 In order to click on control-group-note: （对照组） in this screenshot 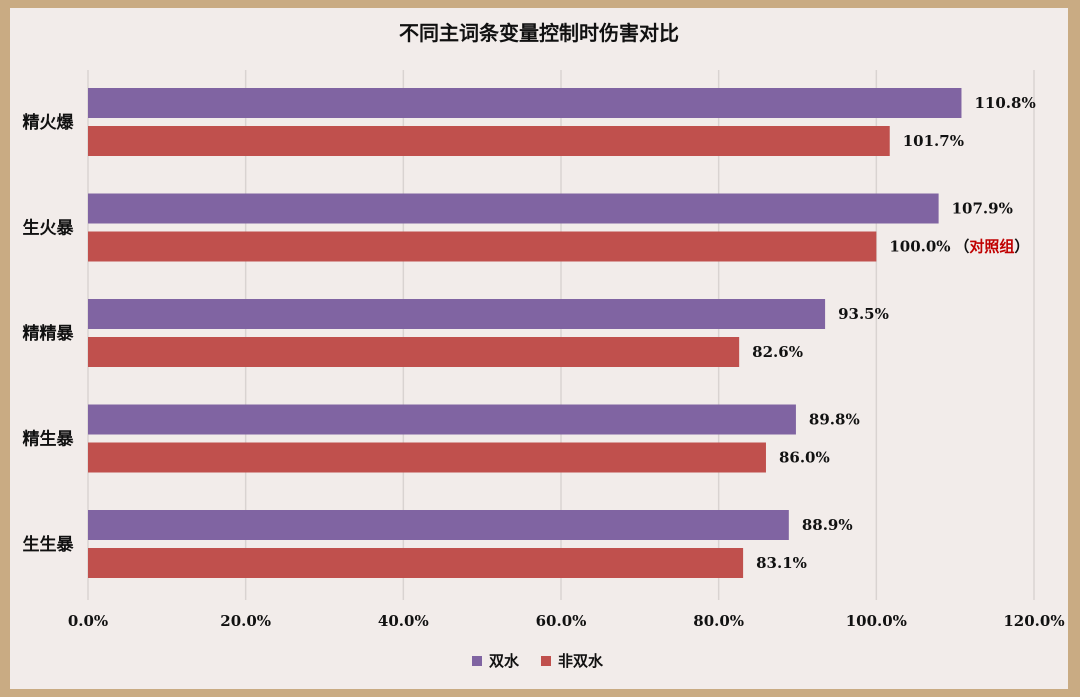, I will do `click(991, 247)`.